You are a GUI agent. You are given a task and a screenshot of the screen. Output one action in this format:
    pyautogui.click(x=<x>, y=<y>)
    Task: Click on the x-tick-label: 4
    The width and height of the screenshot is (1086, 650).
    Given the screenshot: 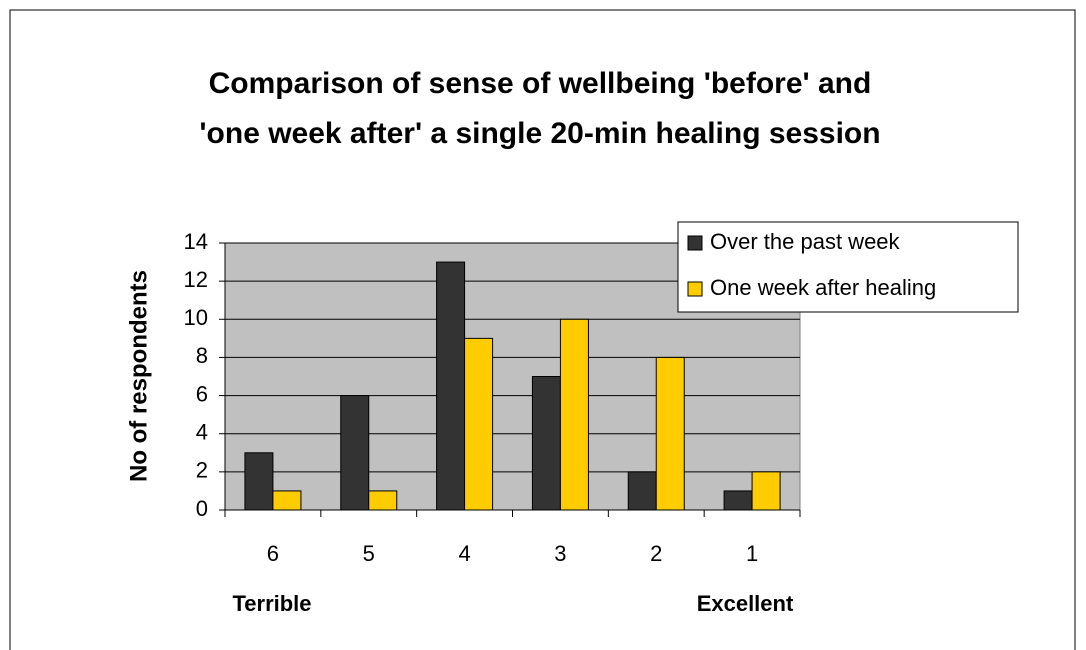 What is the action you would take?
    pyautogui.click(x=464, y=553)
    